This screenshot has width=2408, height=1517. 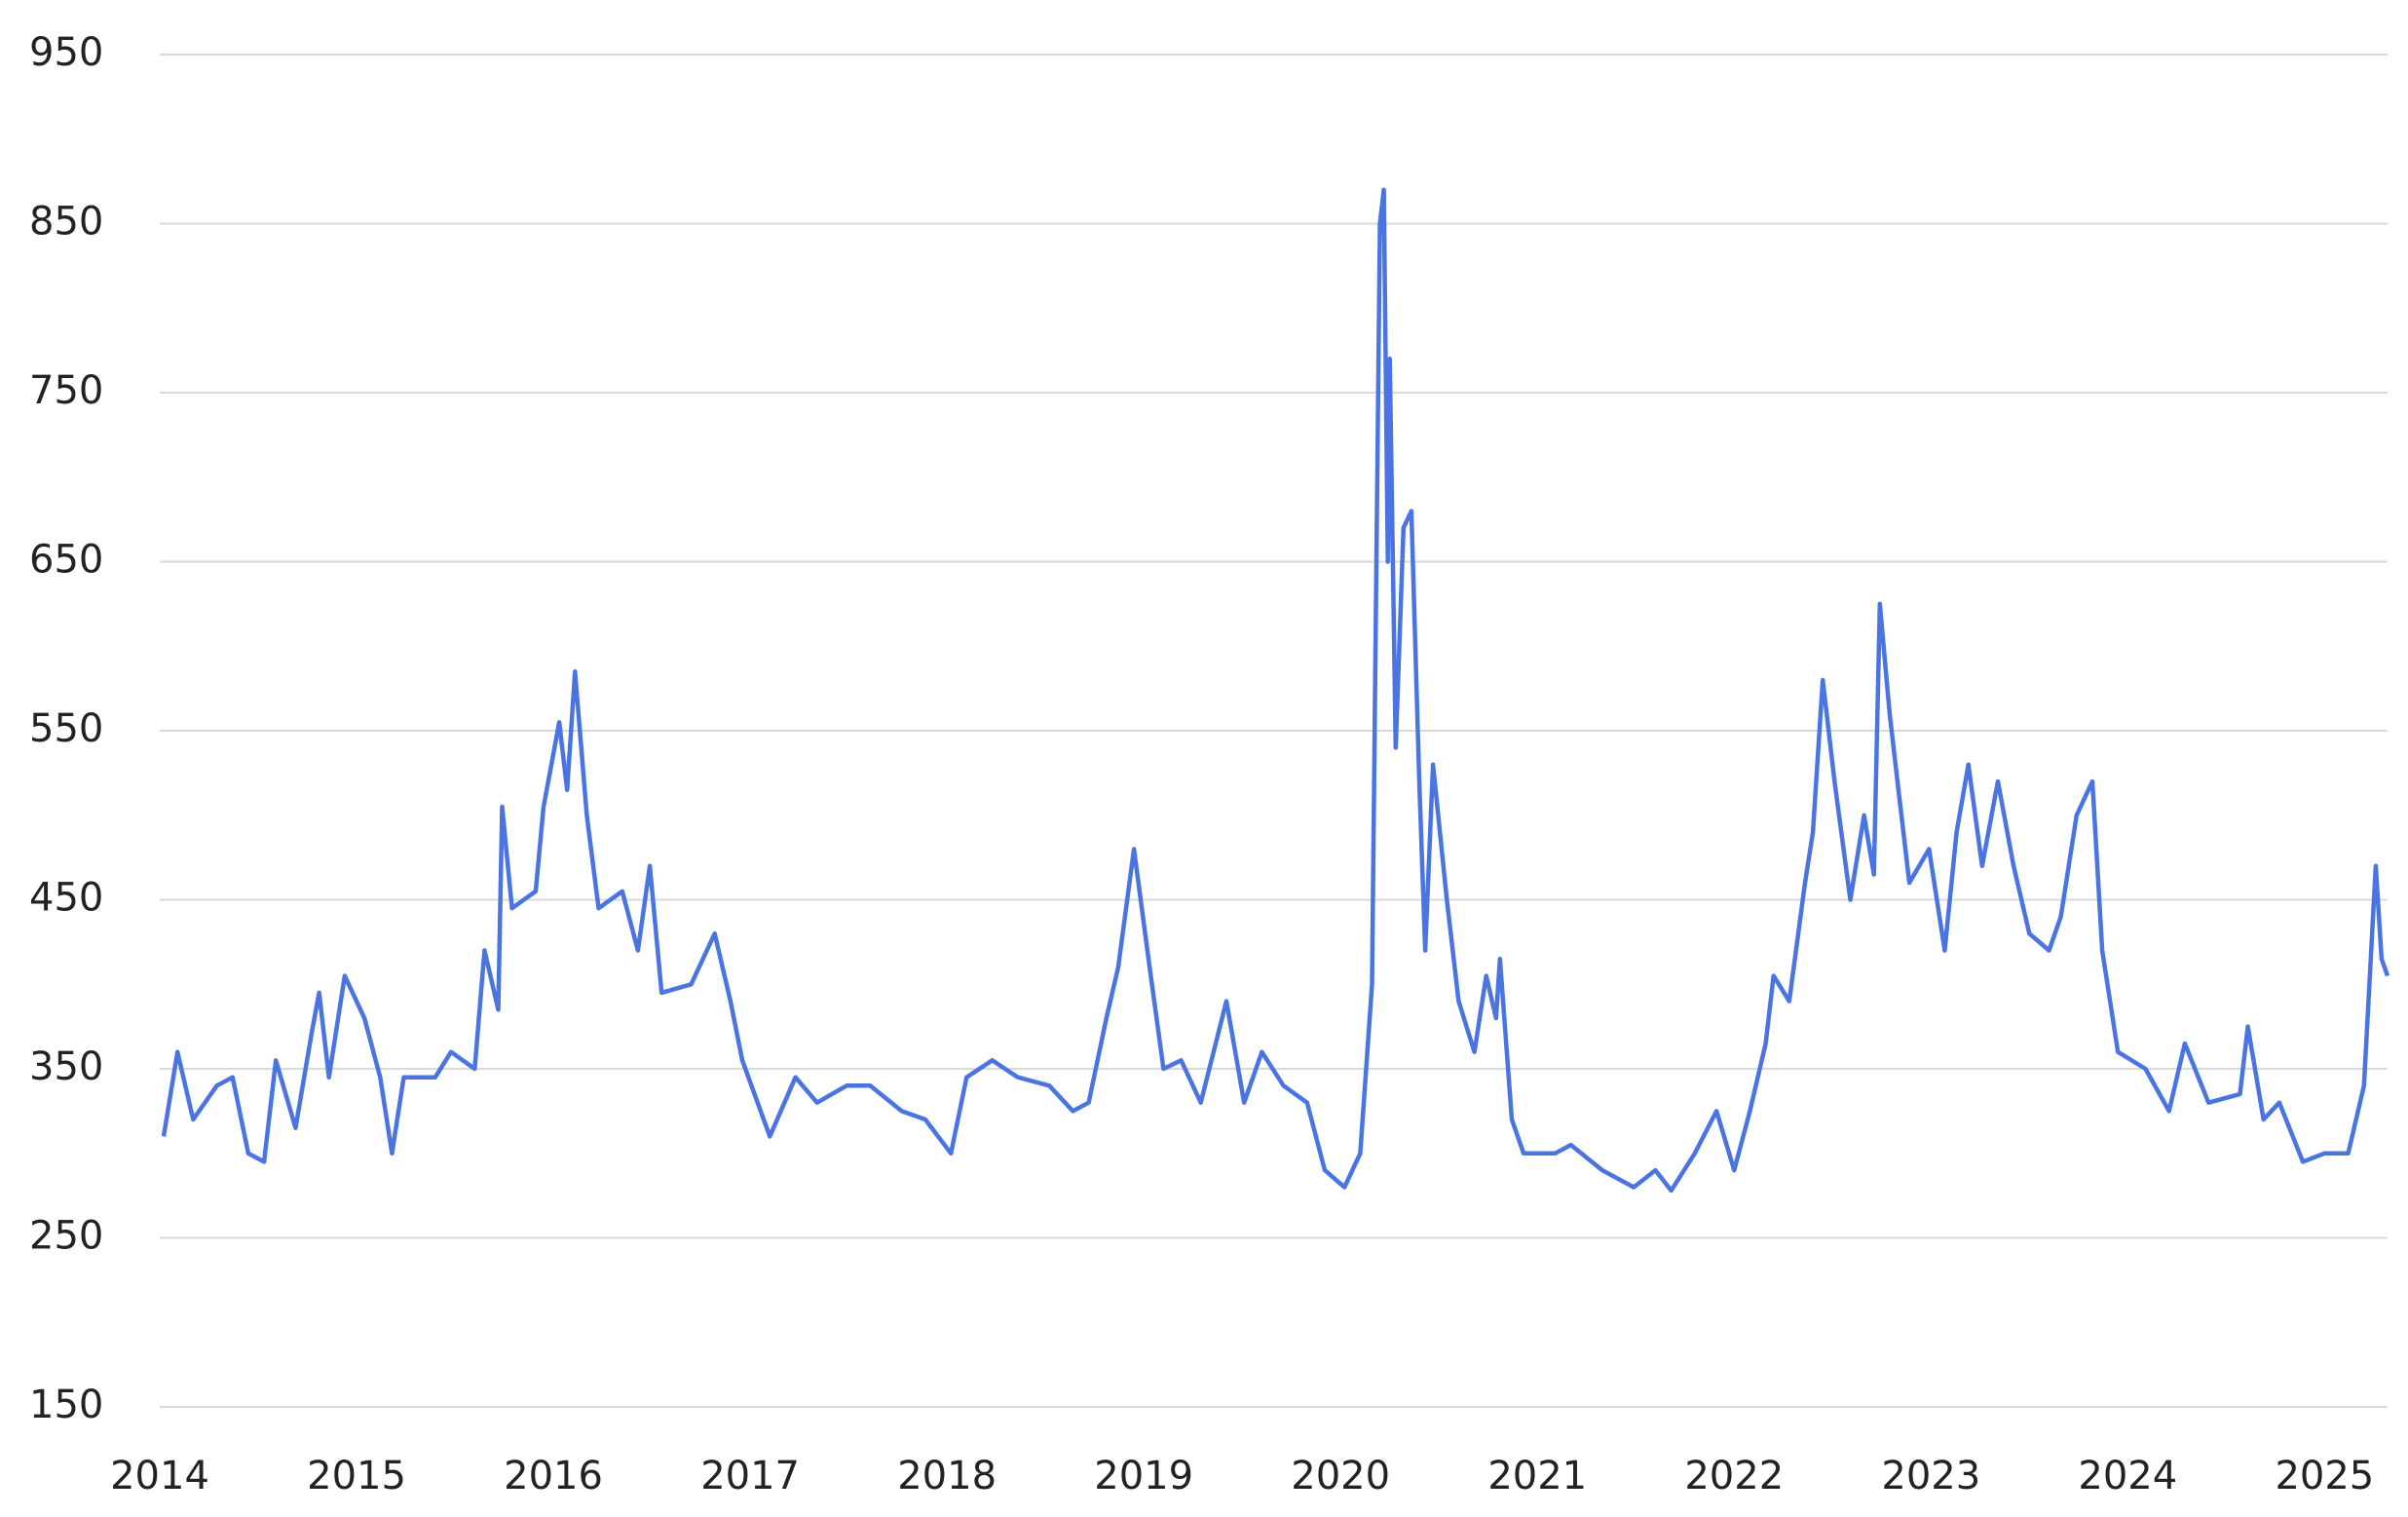 What do you see at coordinates (66, 898) in the screenshot?
I see `y-tick-label: 450` at bounding box center [66, 898].